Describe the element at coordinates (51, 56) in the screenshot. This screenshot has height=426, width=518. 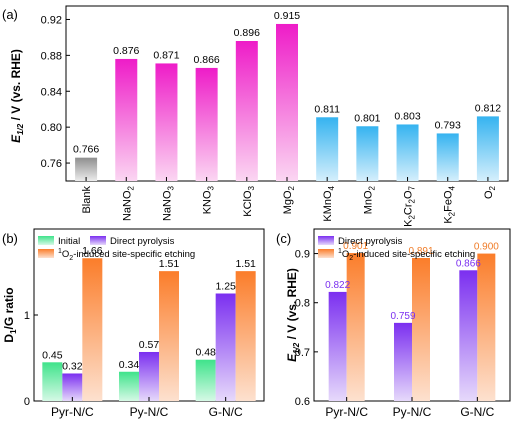
I see `y-tick-label: 0.88` at that location.